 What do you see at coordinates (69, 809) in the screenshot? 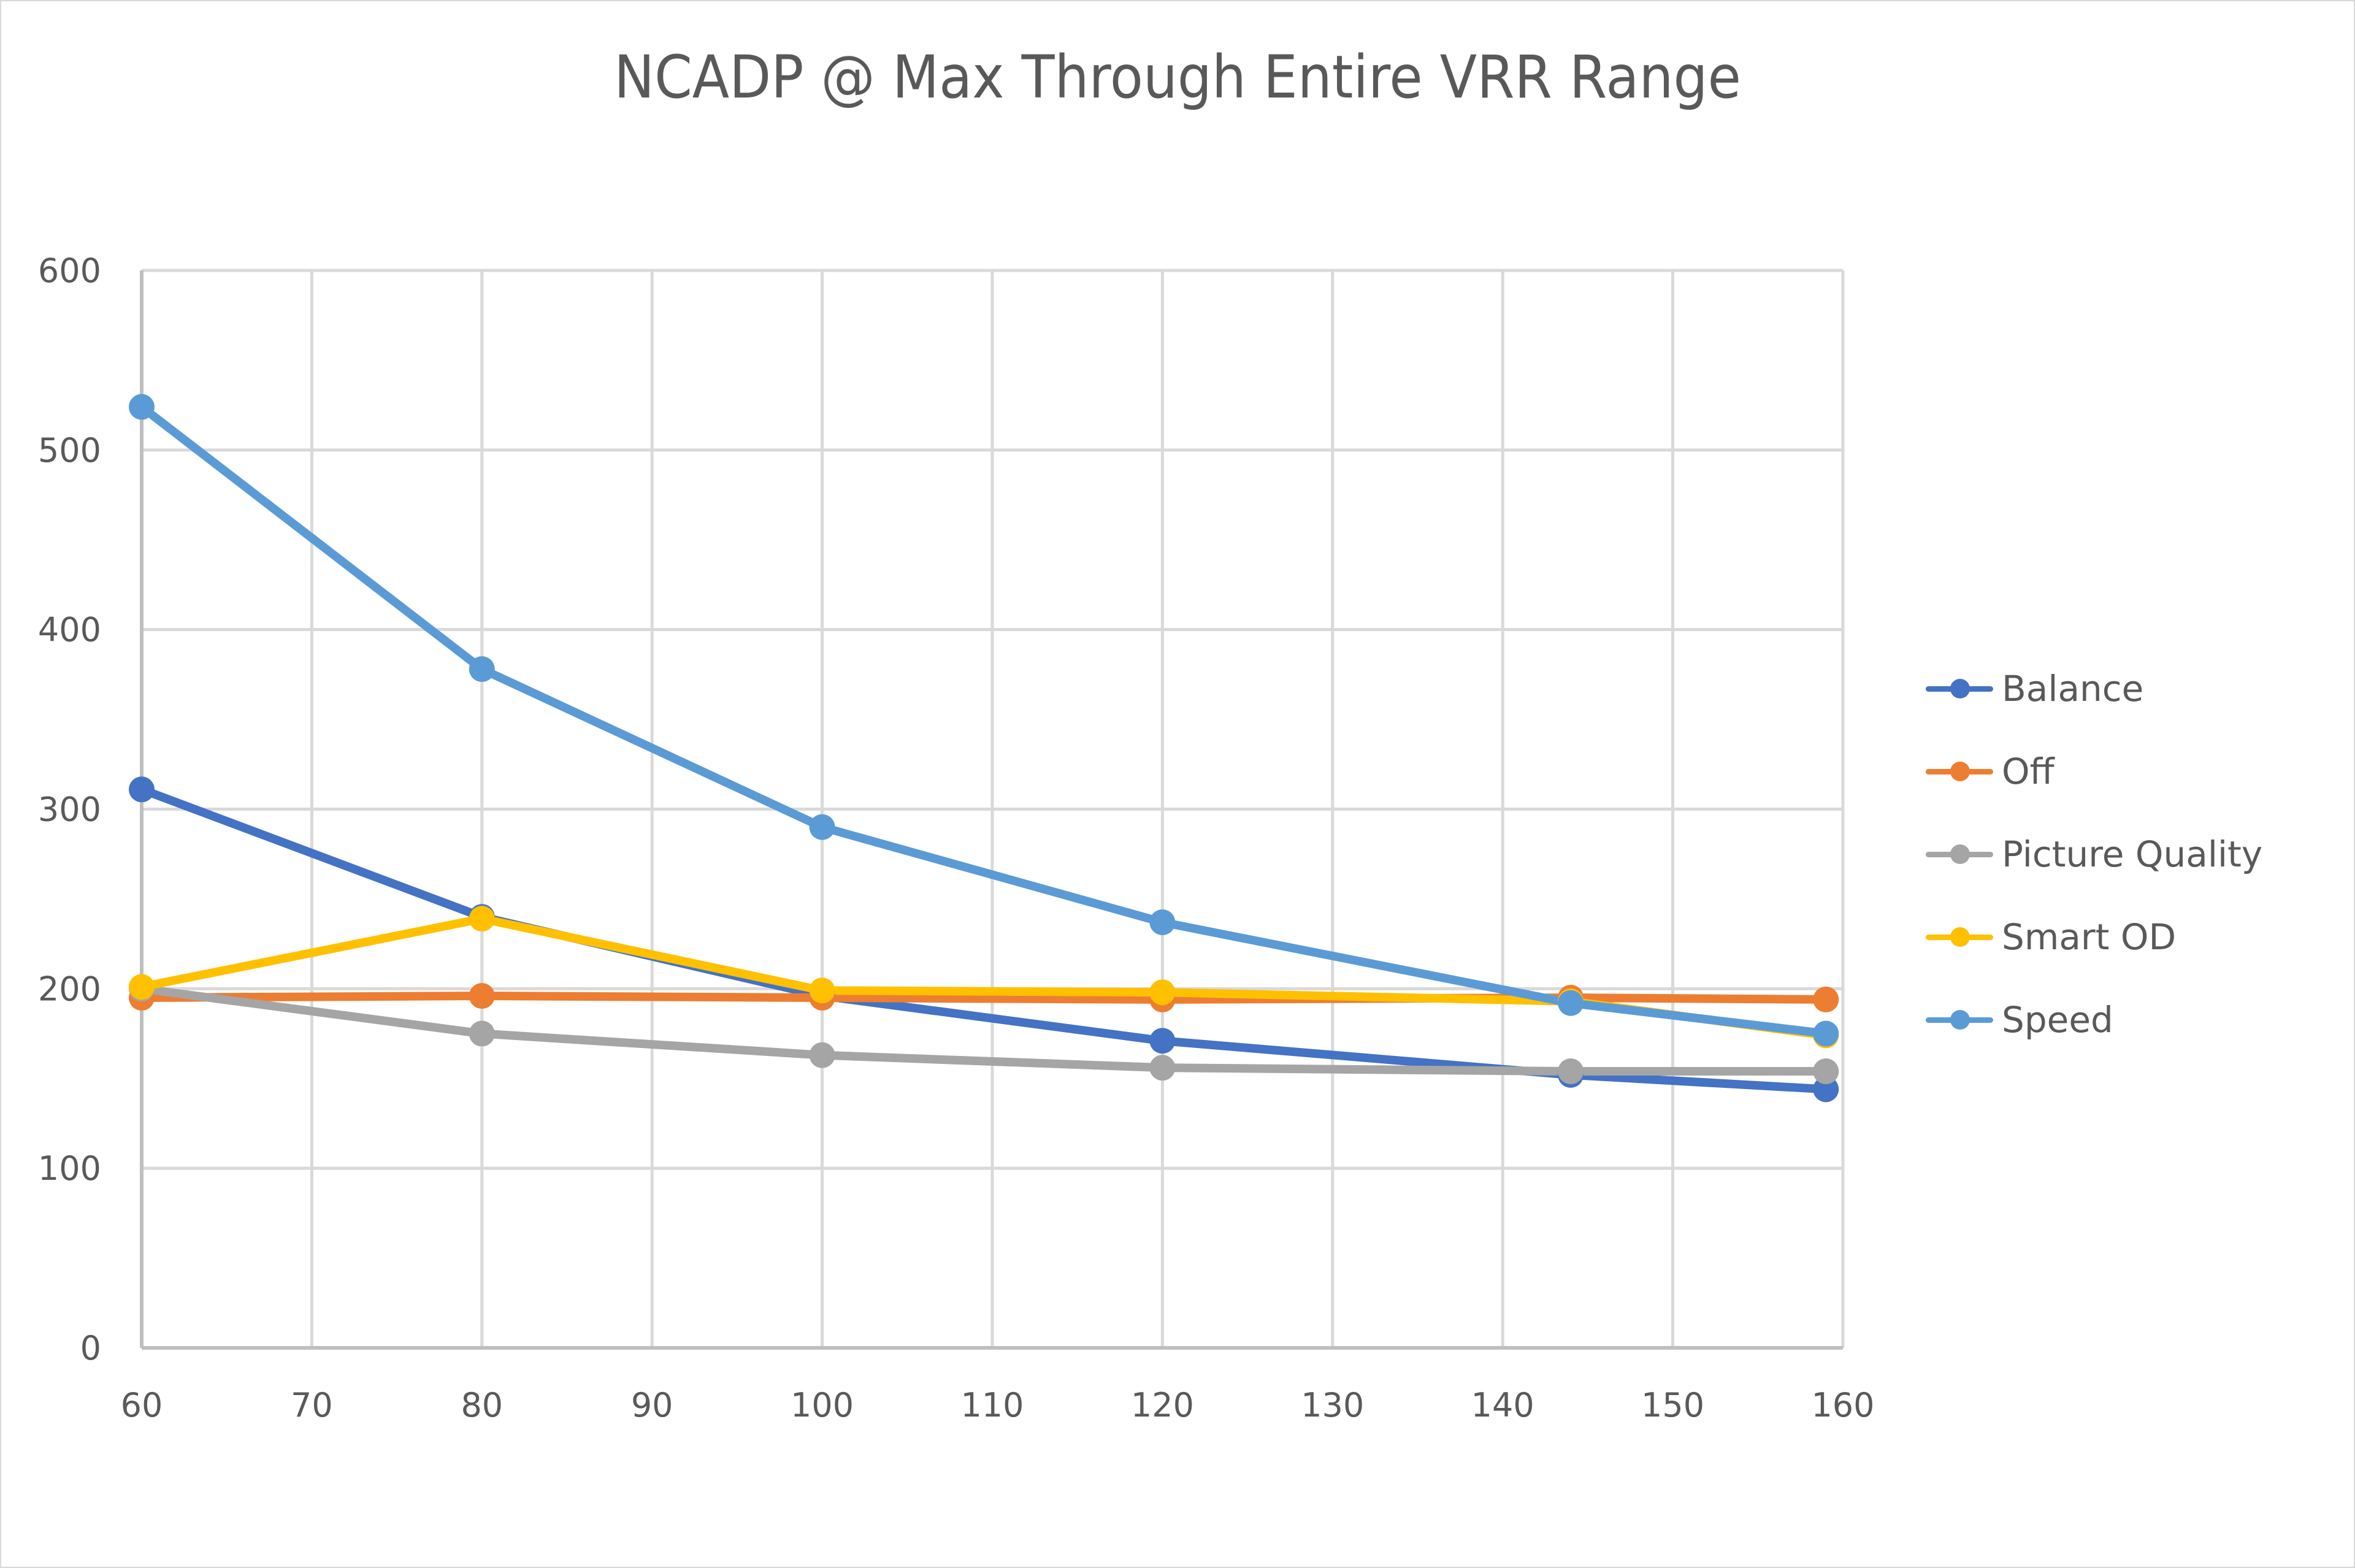
I see `y-tick-label: 300` at bounding box center [69, 809].